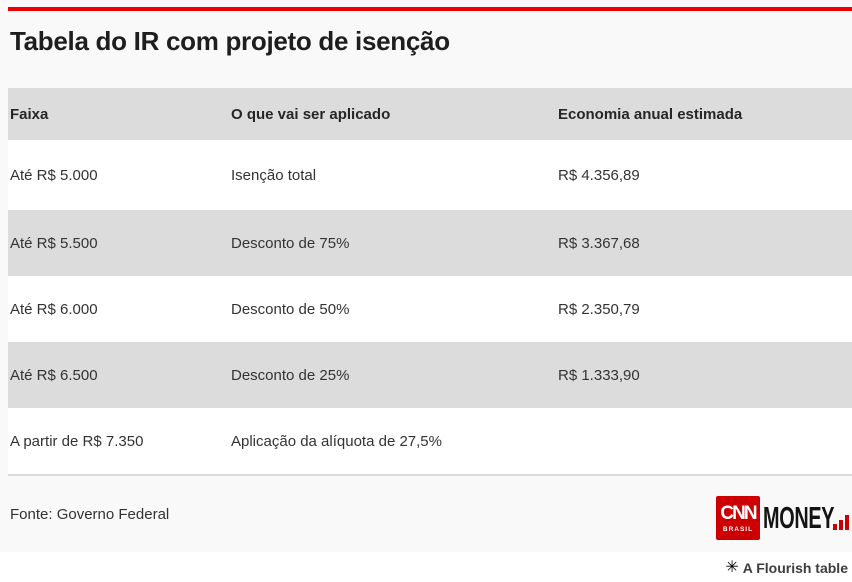  I want to click on table-row: Até R$ 5.500 Desconto de 75% R$ 3.367,68, so click(430, 243).